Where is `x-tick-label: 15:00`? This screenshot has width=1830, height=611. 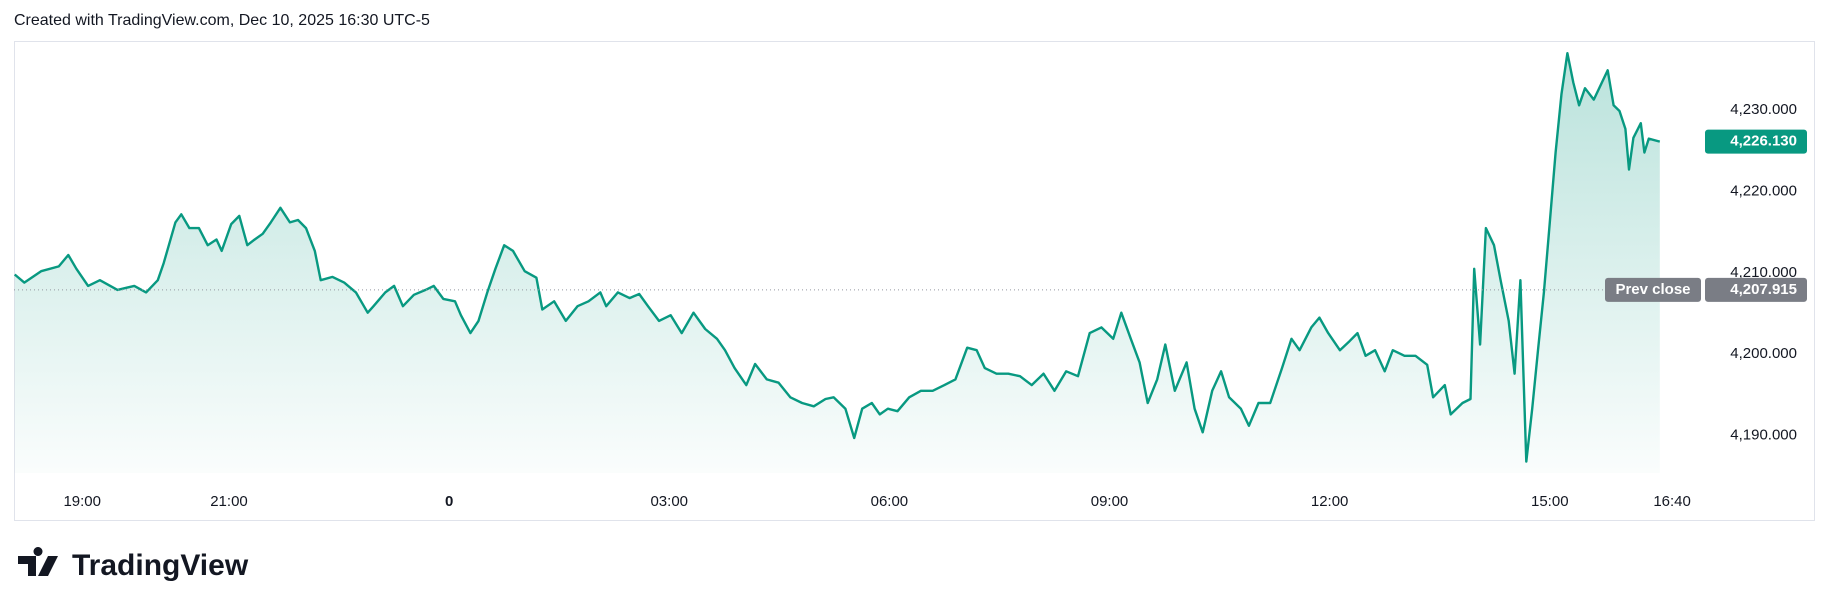 x-tick-label: 15:00 is located at coordinates (1550, 501).